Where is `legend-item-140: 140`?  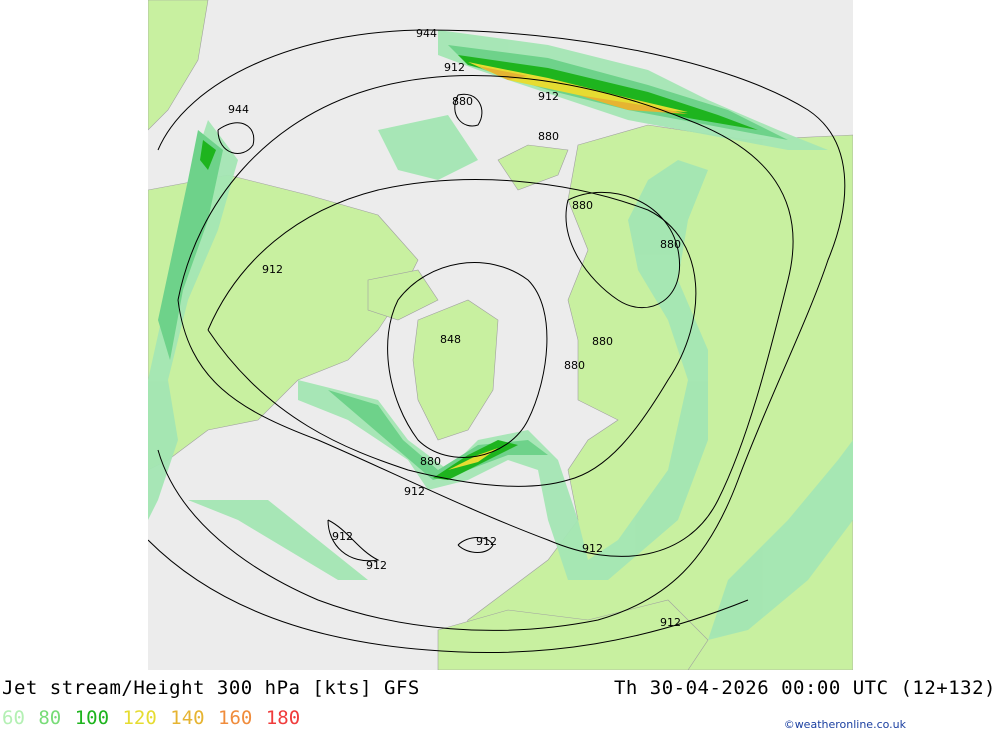 legend-item-140: 140 is located at coordinates (187, 718).